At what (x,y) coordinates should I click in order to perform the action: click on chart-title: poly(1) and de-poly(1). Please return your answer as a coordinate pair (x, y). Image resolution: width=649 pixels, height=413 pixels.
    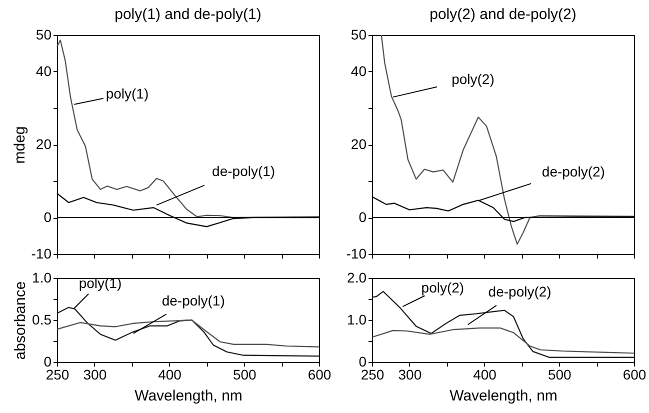
    Looking at the image, I should click on (188, 14).